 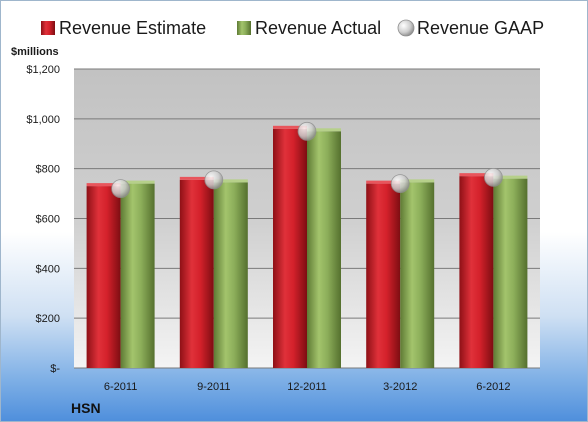 I want to click on y-axis: $- $200 $400 $600 $800 $1,000 $1,200, so click(x=43, y=219).